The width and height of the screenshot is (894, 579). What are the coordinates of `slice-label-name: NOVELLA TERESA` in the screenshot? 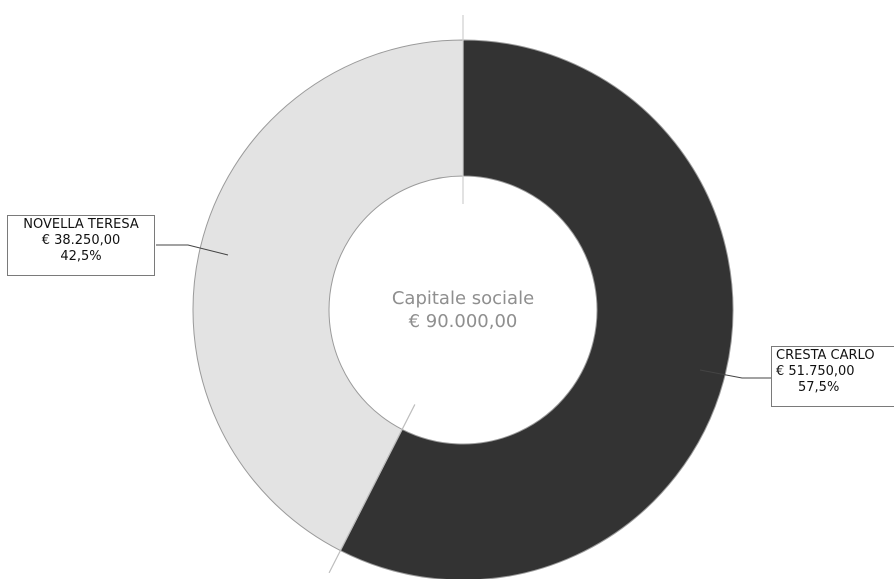 It's located at (81, 224).